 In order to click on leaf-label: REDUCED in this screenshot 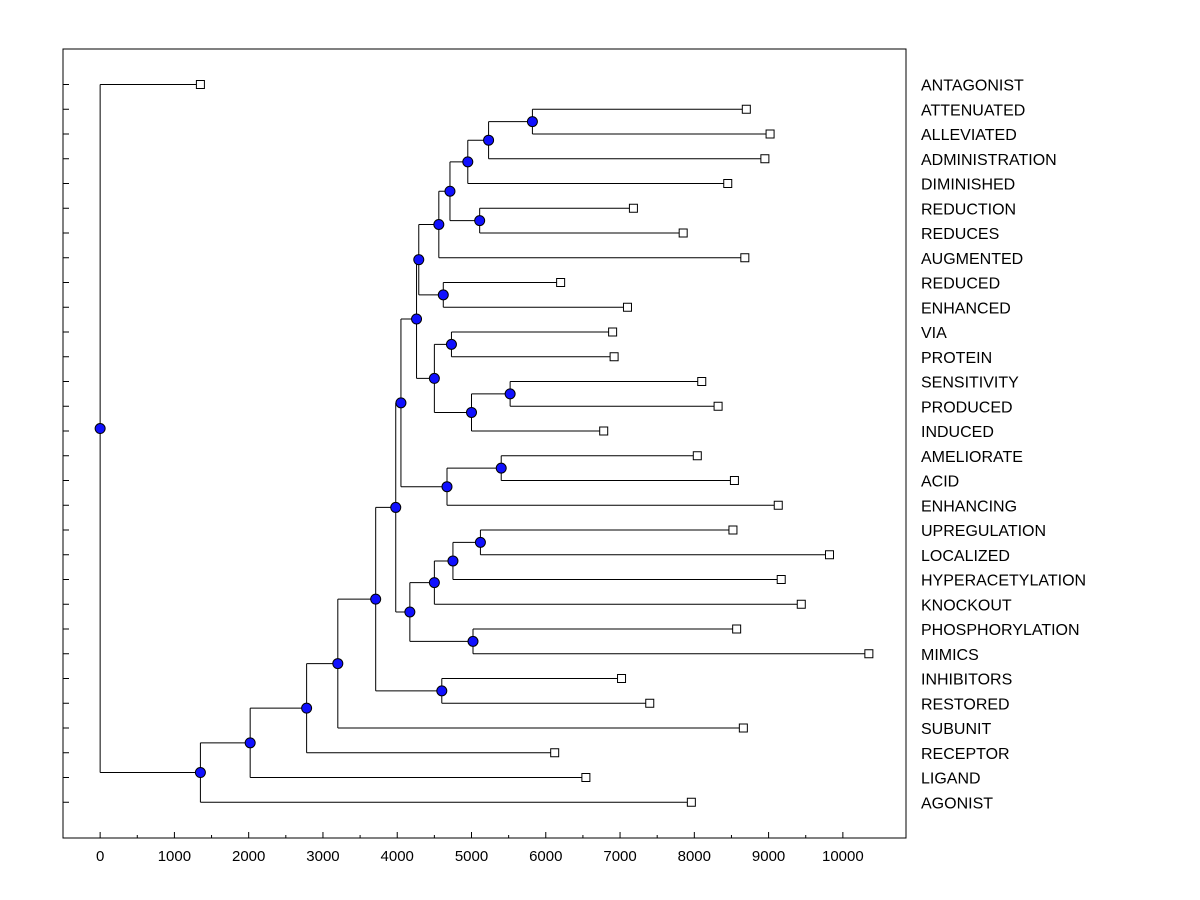, I will do `click(960, 284)`.